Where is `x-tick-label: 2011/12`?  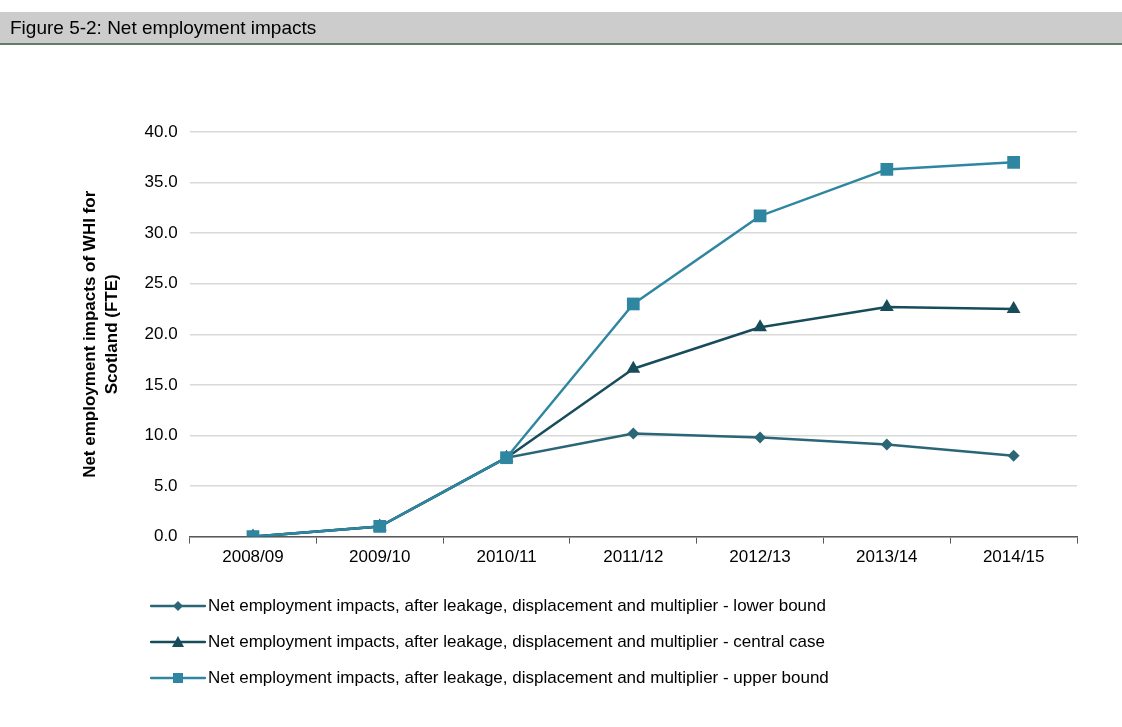 x-tick-label: 2011/12 is located at coordinates (633, 557).